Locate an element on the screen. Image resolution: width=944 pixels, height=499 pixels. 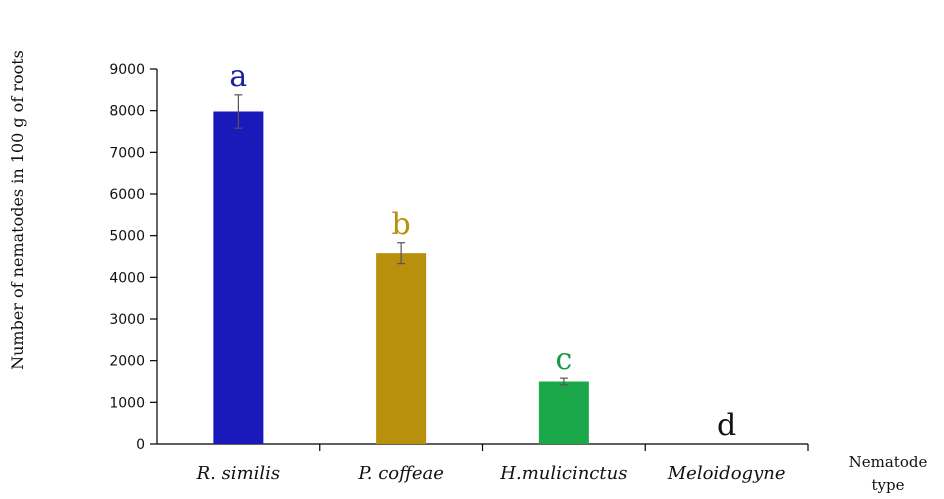
category-label: H.mulicinctus is located at coordinates (563, 473).